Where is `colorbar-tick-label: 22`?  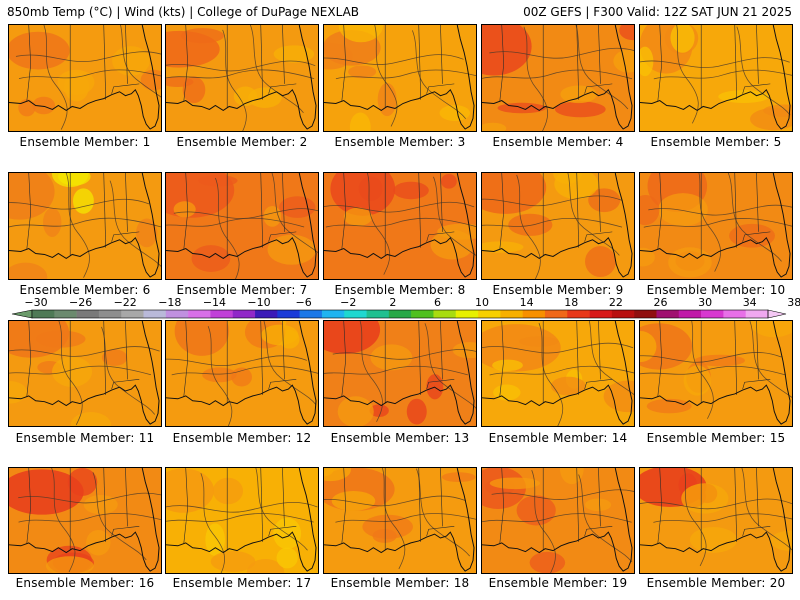
colorbar-tick-label: 22 is located at coordinates (616, 302).